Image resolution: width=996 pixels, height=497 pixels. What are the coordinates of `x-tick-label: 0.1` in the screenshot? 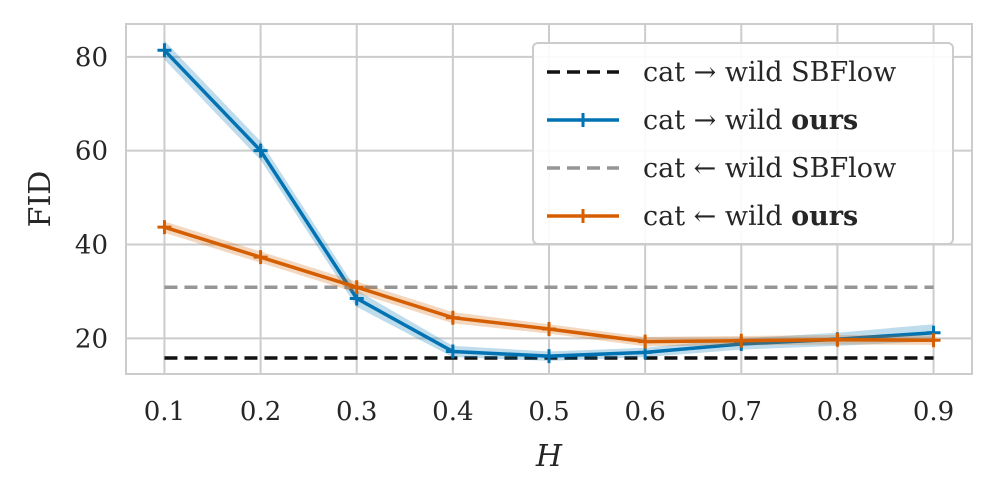 It's located at (164, 412).